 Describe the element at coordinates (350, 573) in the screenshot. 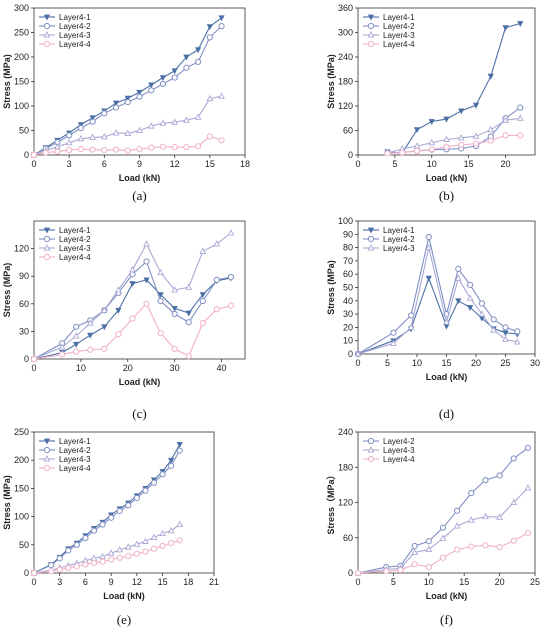

I see `y-tick-label: 0` at that location.